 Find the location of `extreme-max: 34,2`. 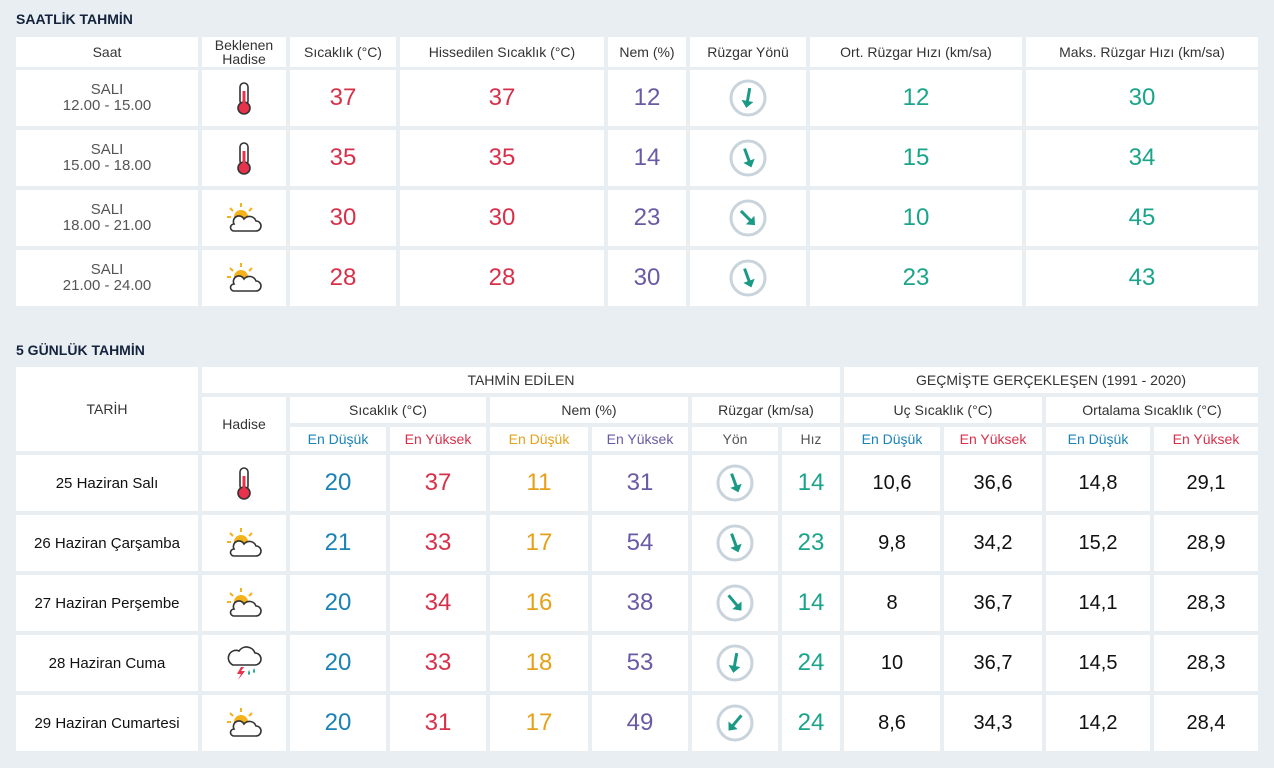

extreme-max: 34,2 is located at coordinates (993, 543).